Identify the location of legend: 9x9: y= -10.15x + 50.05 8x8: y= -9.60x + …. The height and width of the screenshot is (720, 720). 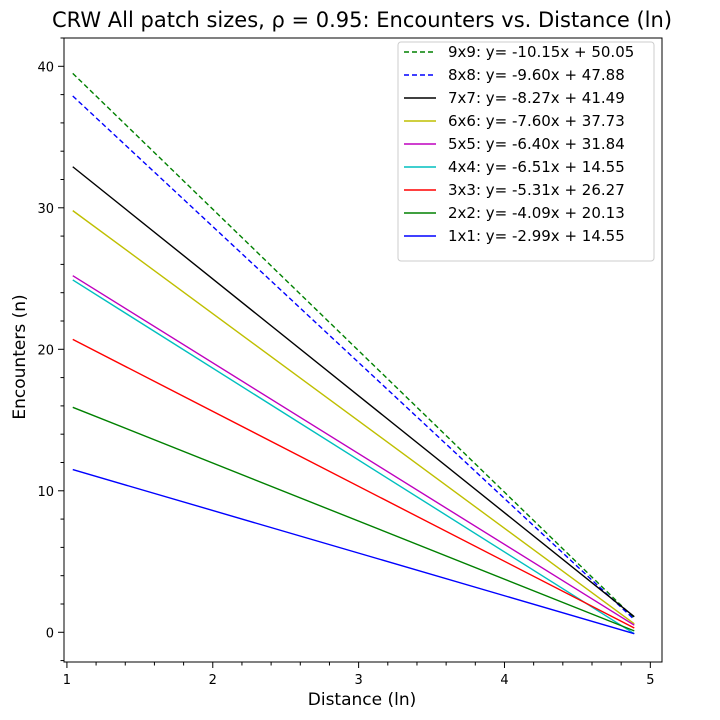
(526, 151).